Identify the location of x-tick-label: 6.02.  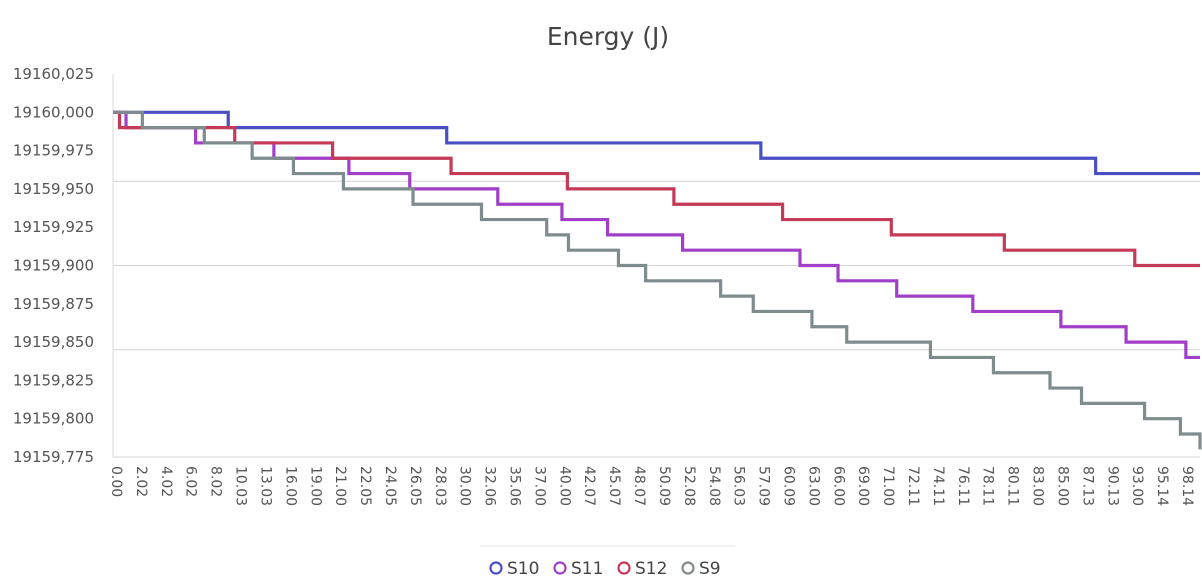
(191, 481).